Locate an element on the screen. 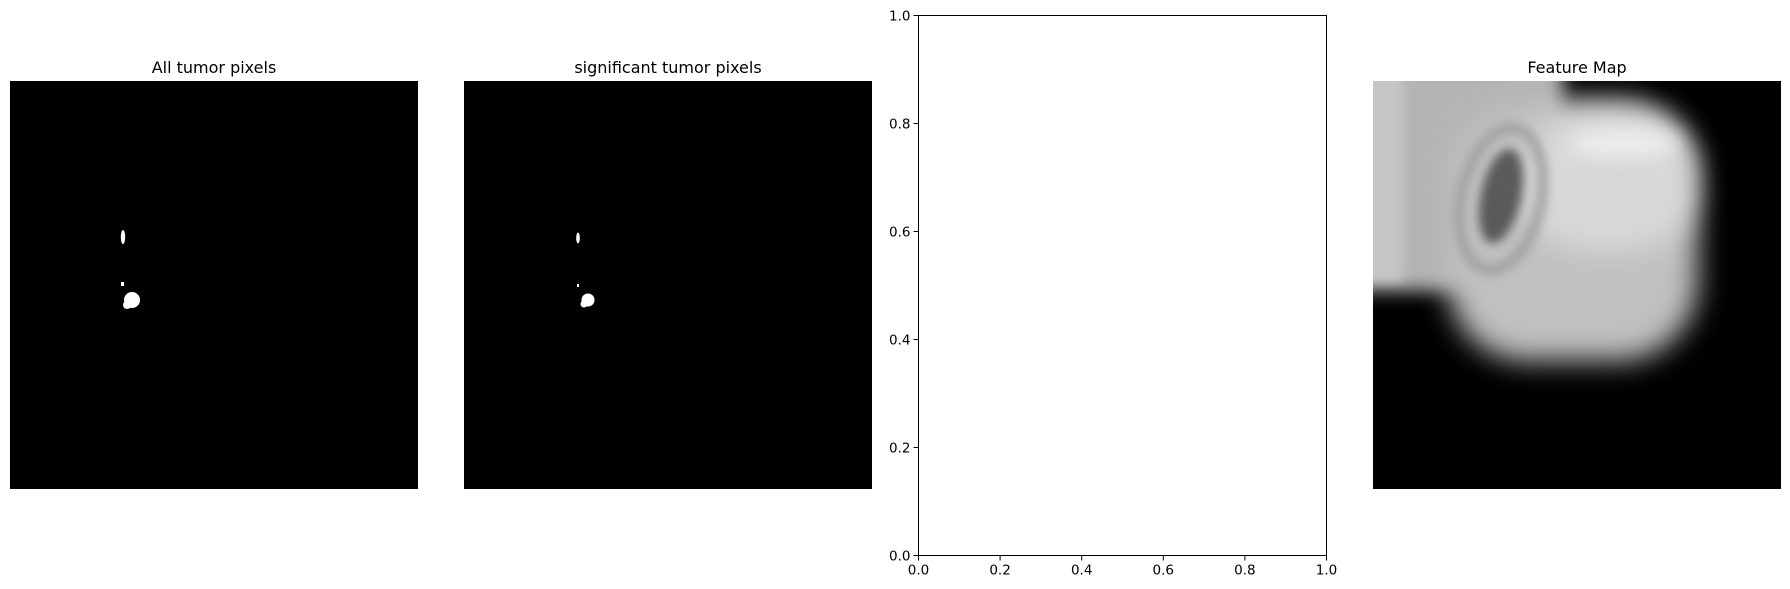 Image resolution: width=1790 pixels, height=589 pixels. feature-bright-ridge is located at coordinates (1623, 143).